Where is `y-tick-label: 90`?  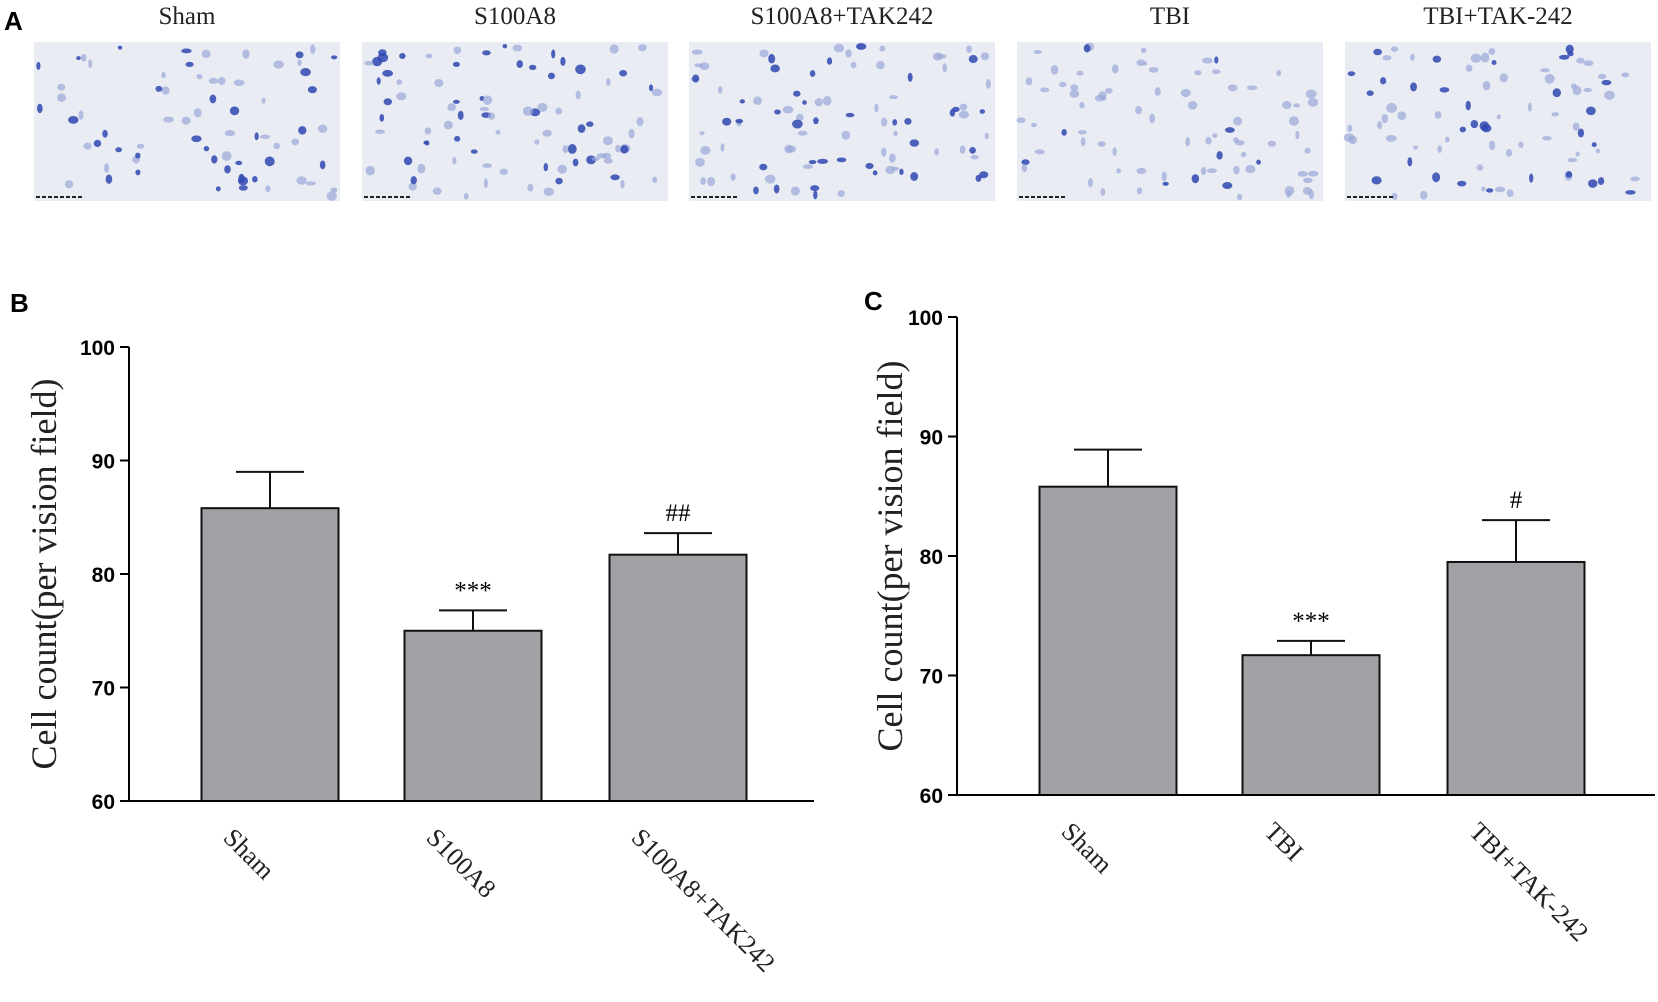 y-tick-label: 90 is located at coordinates (103, 462).